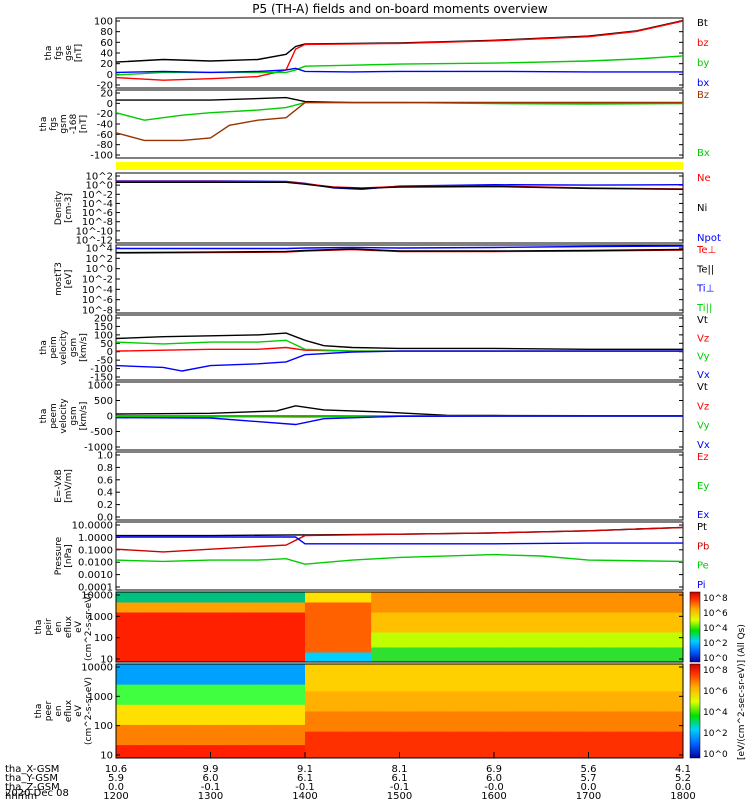 This screenshot has height=800, width=750. What do you see at coordinates (64, 347) in the screenshot?
I see `y-axis-label: velocity` at bounding box center [64, 347].